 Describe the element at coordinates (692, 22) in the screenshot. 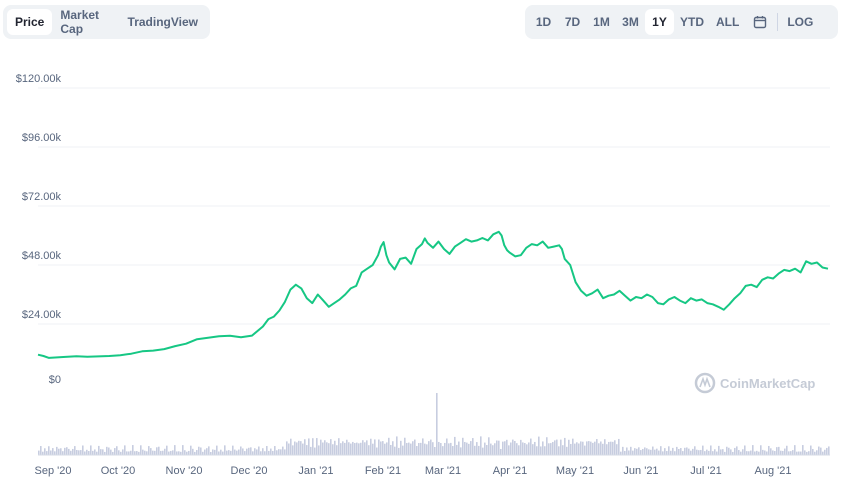

I see `range-ytd-button: YTD` at that location.